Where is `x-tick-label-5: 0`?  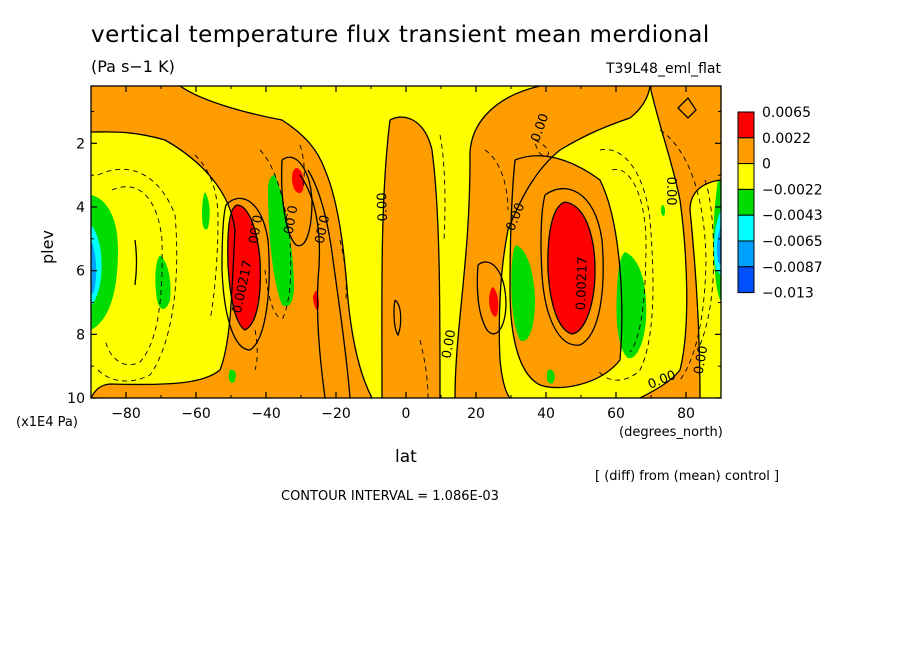 x-tick-label-5: 0 is located at coordinates (406, 414).